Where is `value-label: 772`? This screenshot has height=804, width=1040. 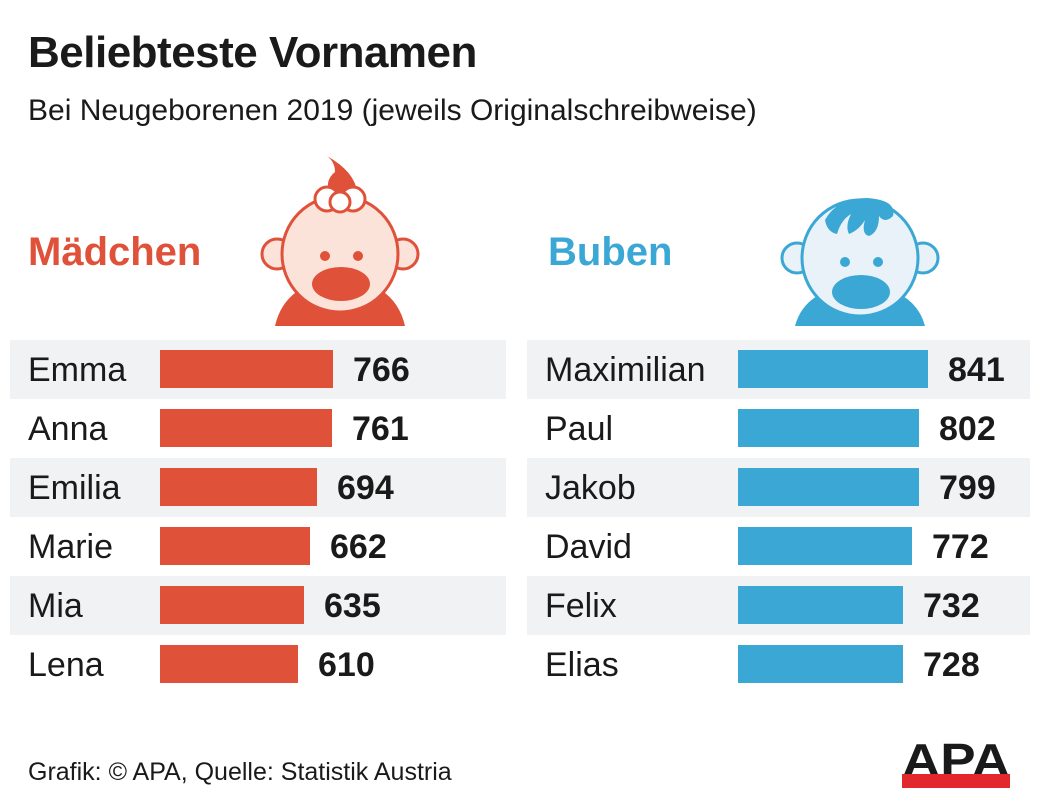
value-label: 772 is located at coordinates (960, 547).